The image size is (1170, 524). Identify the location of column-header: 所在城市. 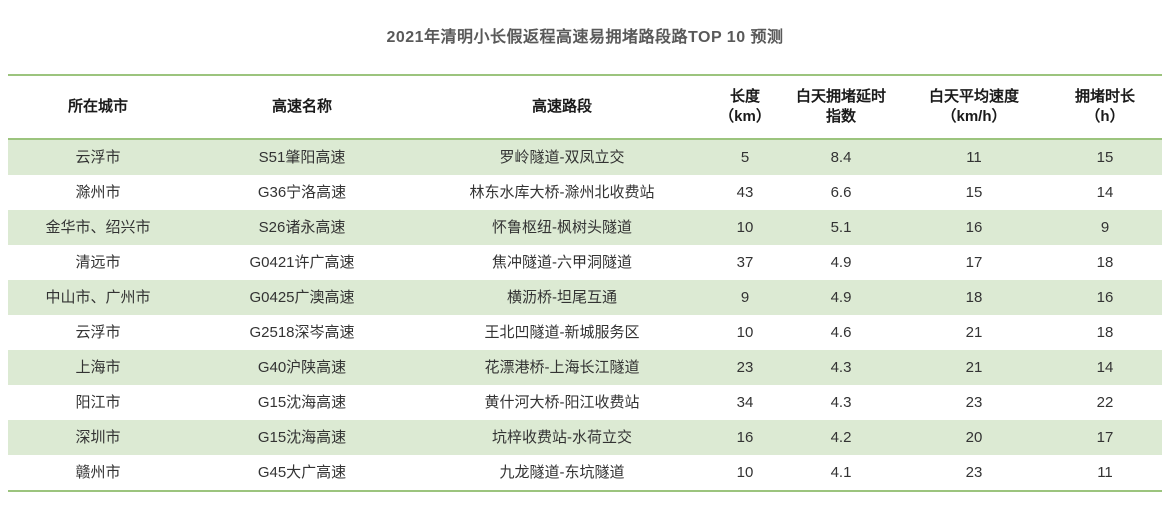
(97, 106).